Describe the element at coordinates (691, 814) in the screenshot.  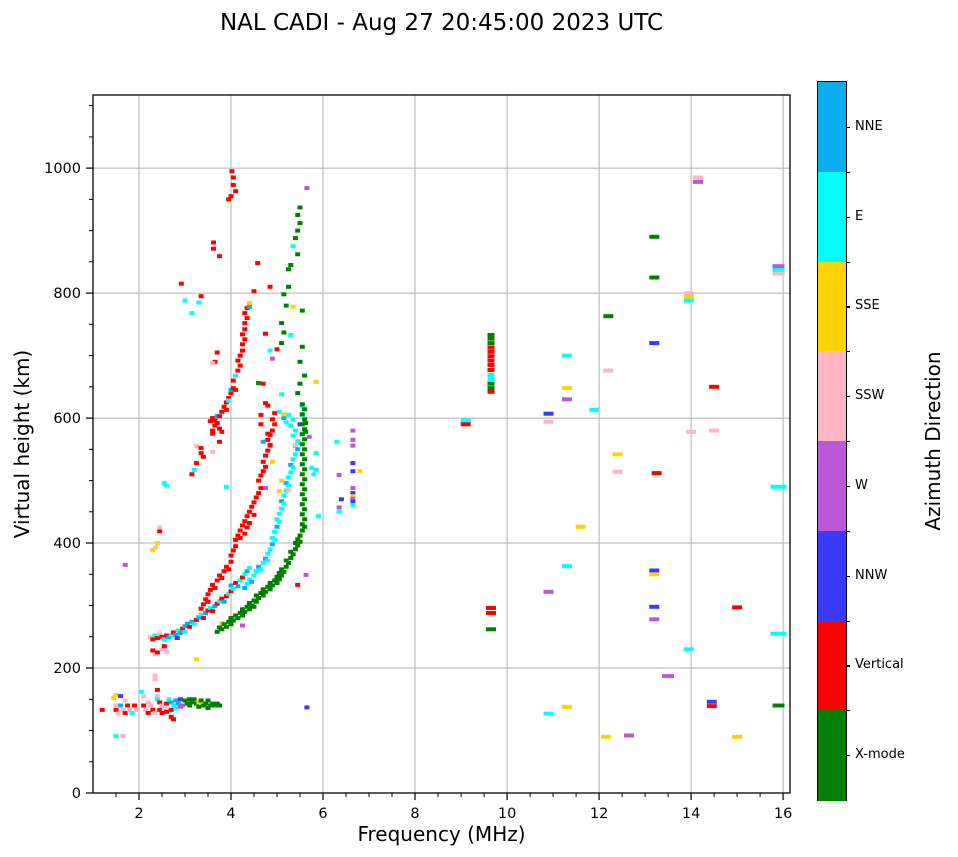
I see `x-tick-label: 14` at that location.